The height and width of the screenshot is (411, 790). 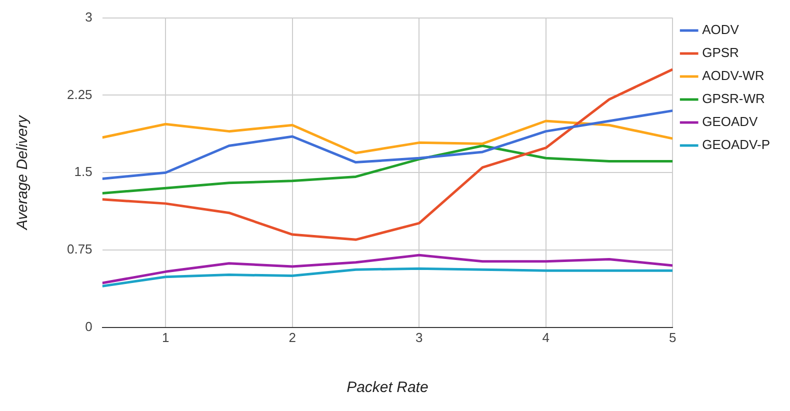 What do you see at coordinates (166, 337) in the screenshot?
I see `x-tick-label: 1` at bounding box center [166, 337].